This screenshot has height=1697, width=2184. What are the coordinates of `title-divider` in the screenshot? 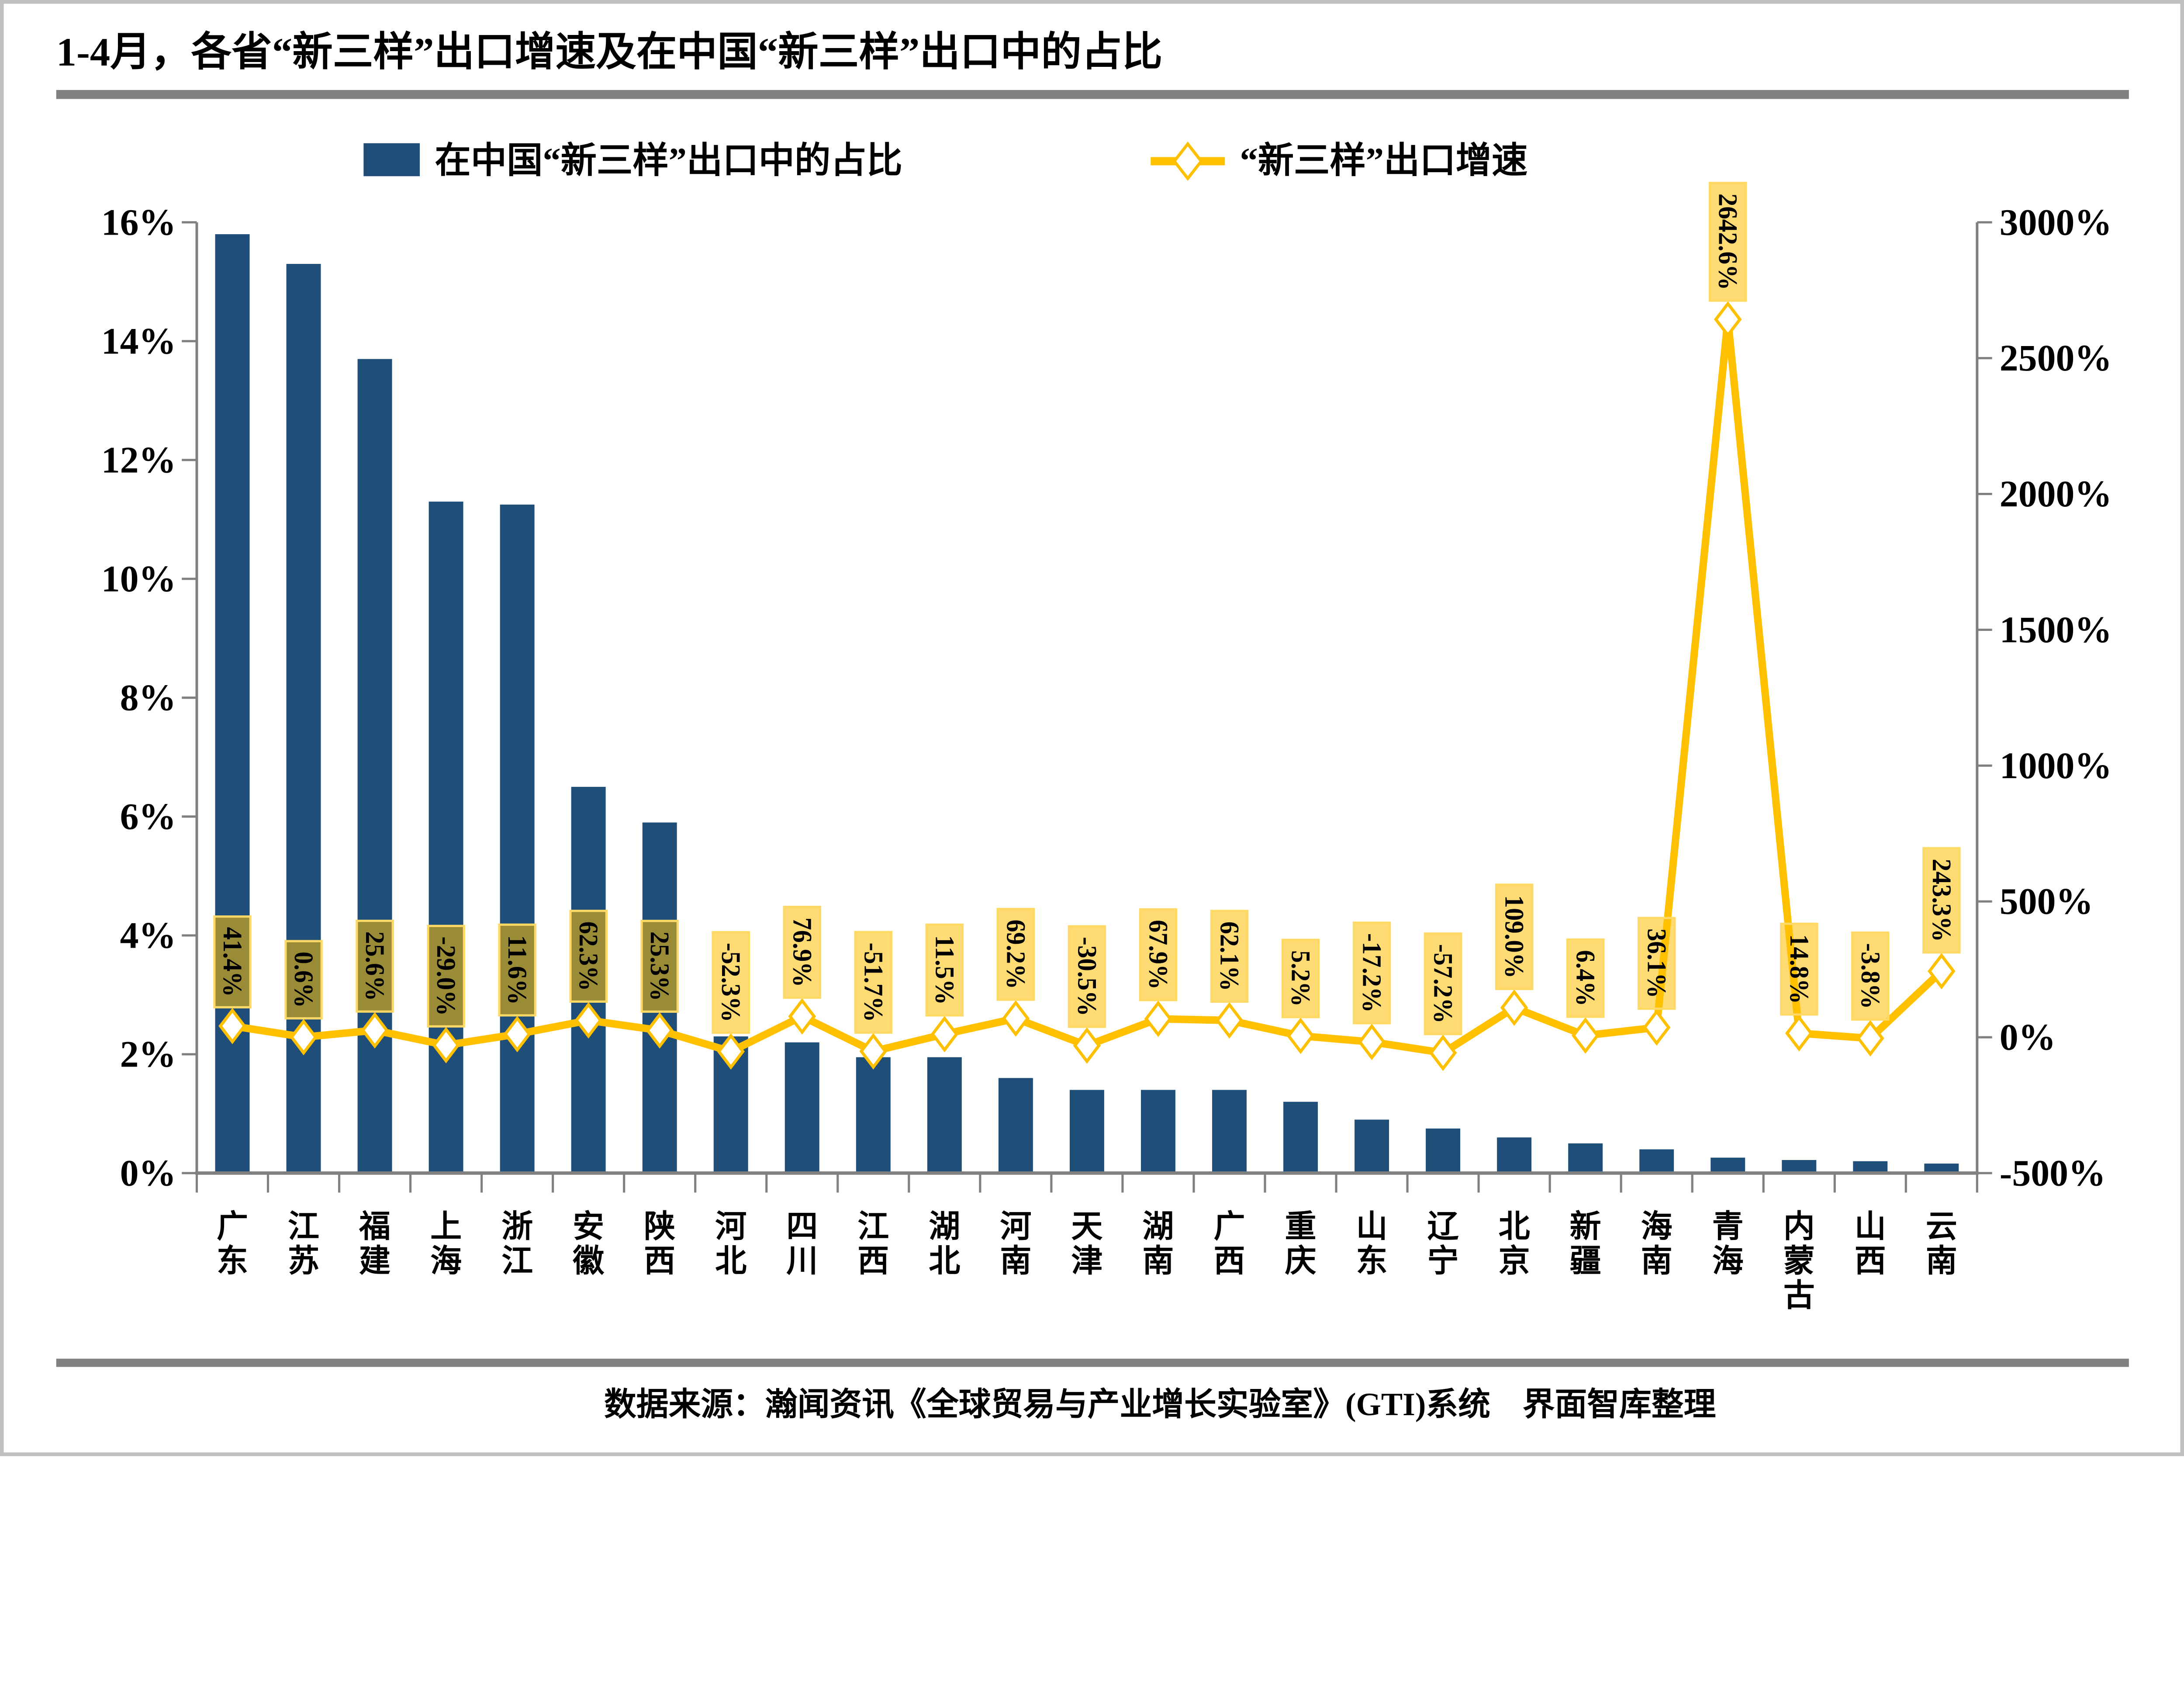 It's located at (1092, 95).